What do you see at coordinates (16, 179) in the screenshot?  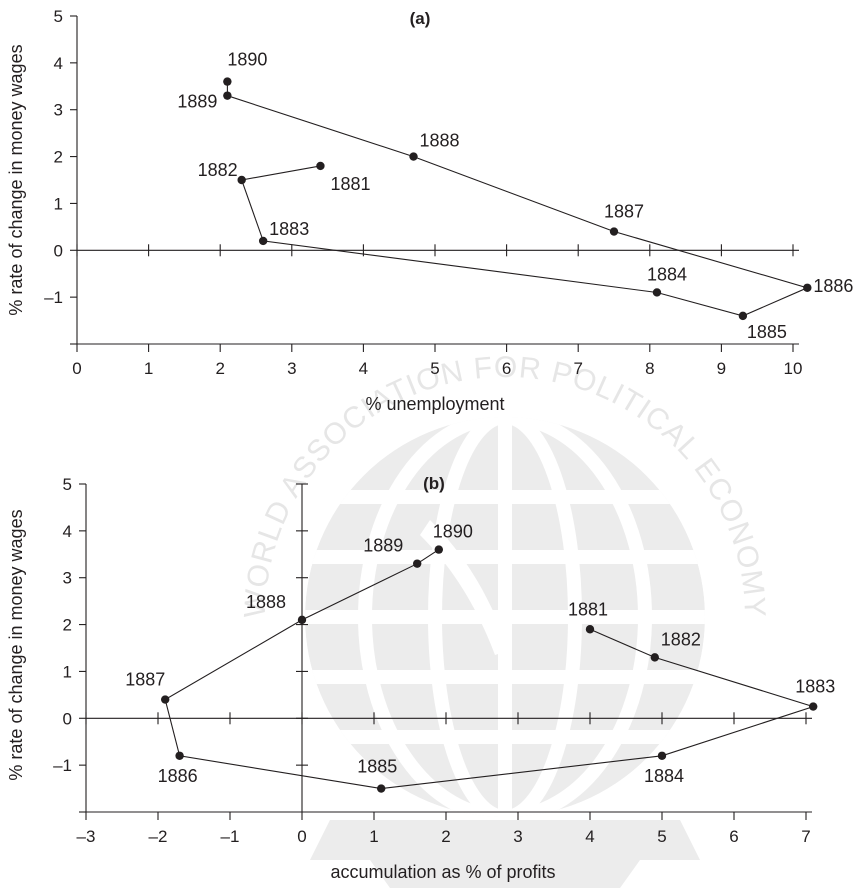 I see `chart-a-y-axis-label: % rate of change in money wages` at bounding box center [16, 179].